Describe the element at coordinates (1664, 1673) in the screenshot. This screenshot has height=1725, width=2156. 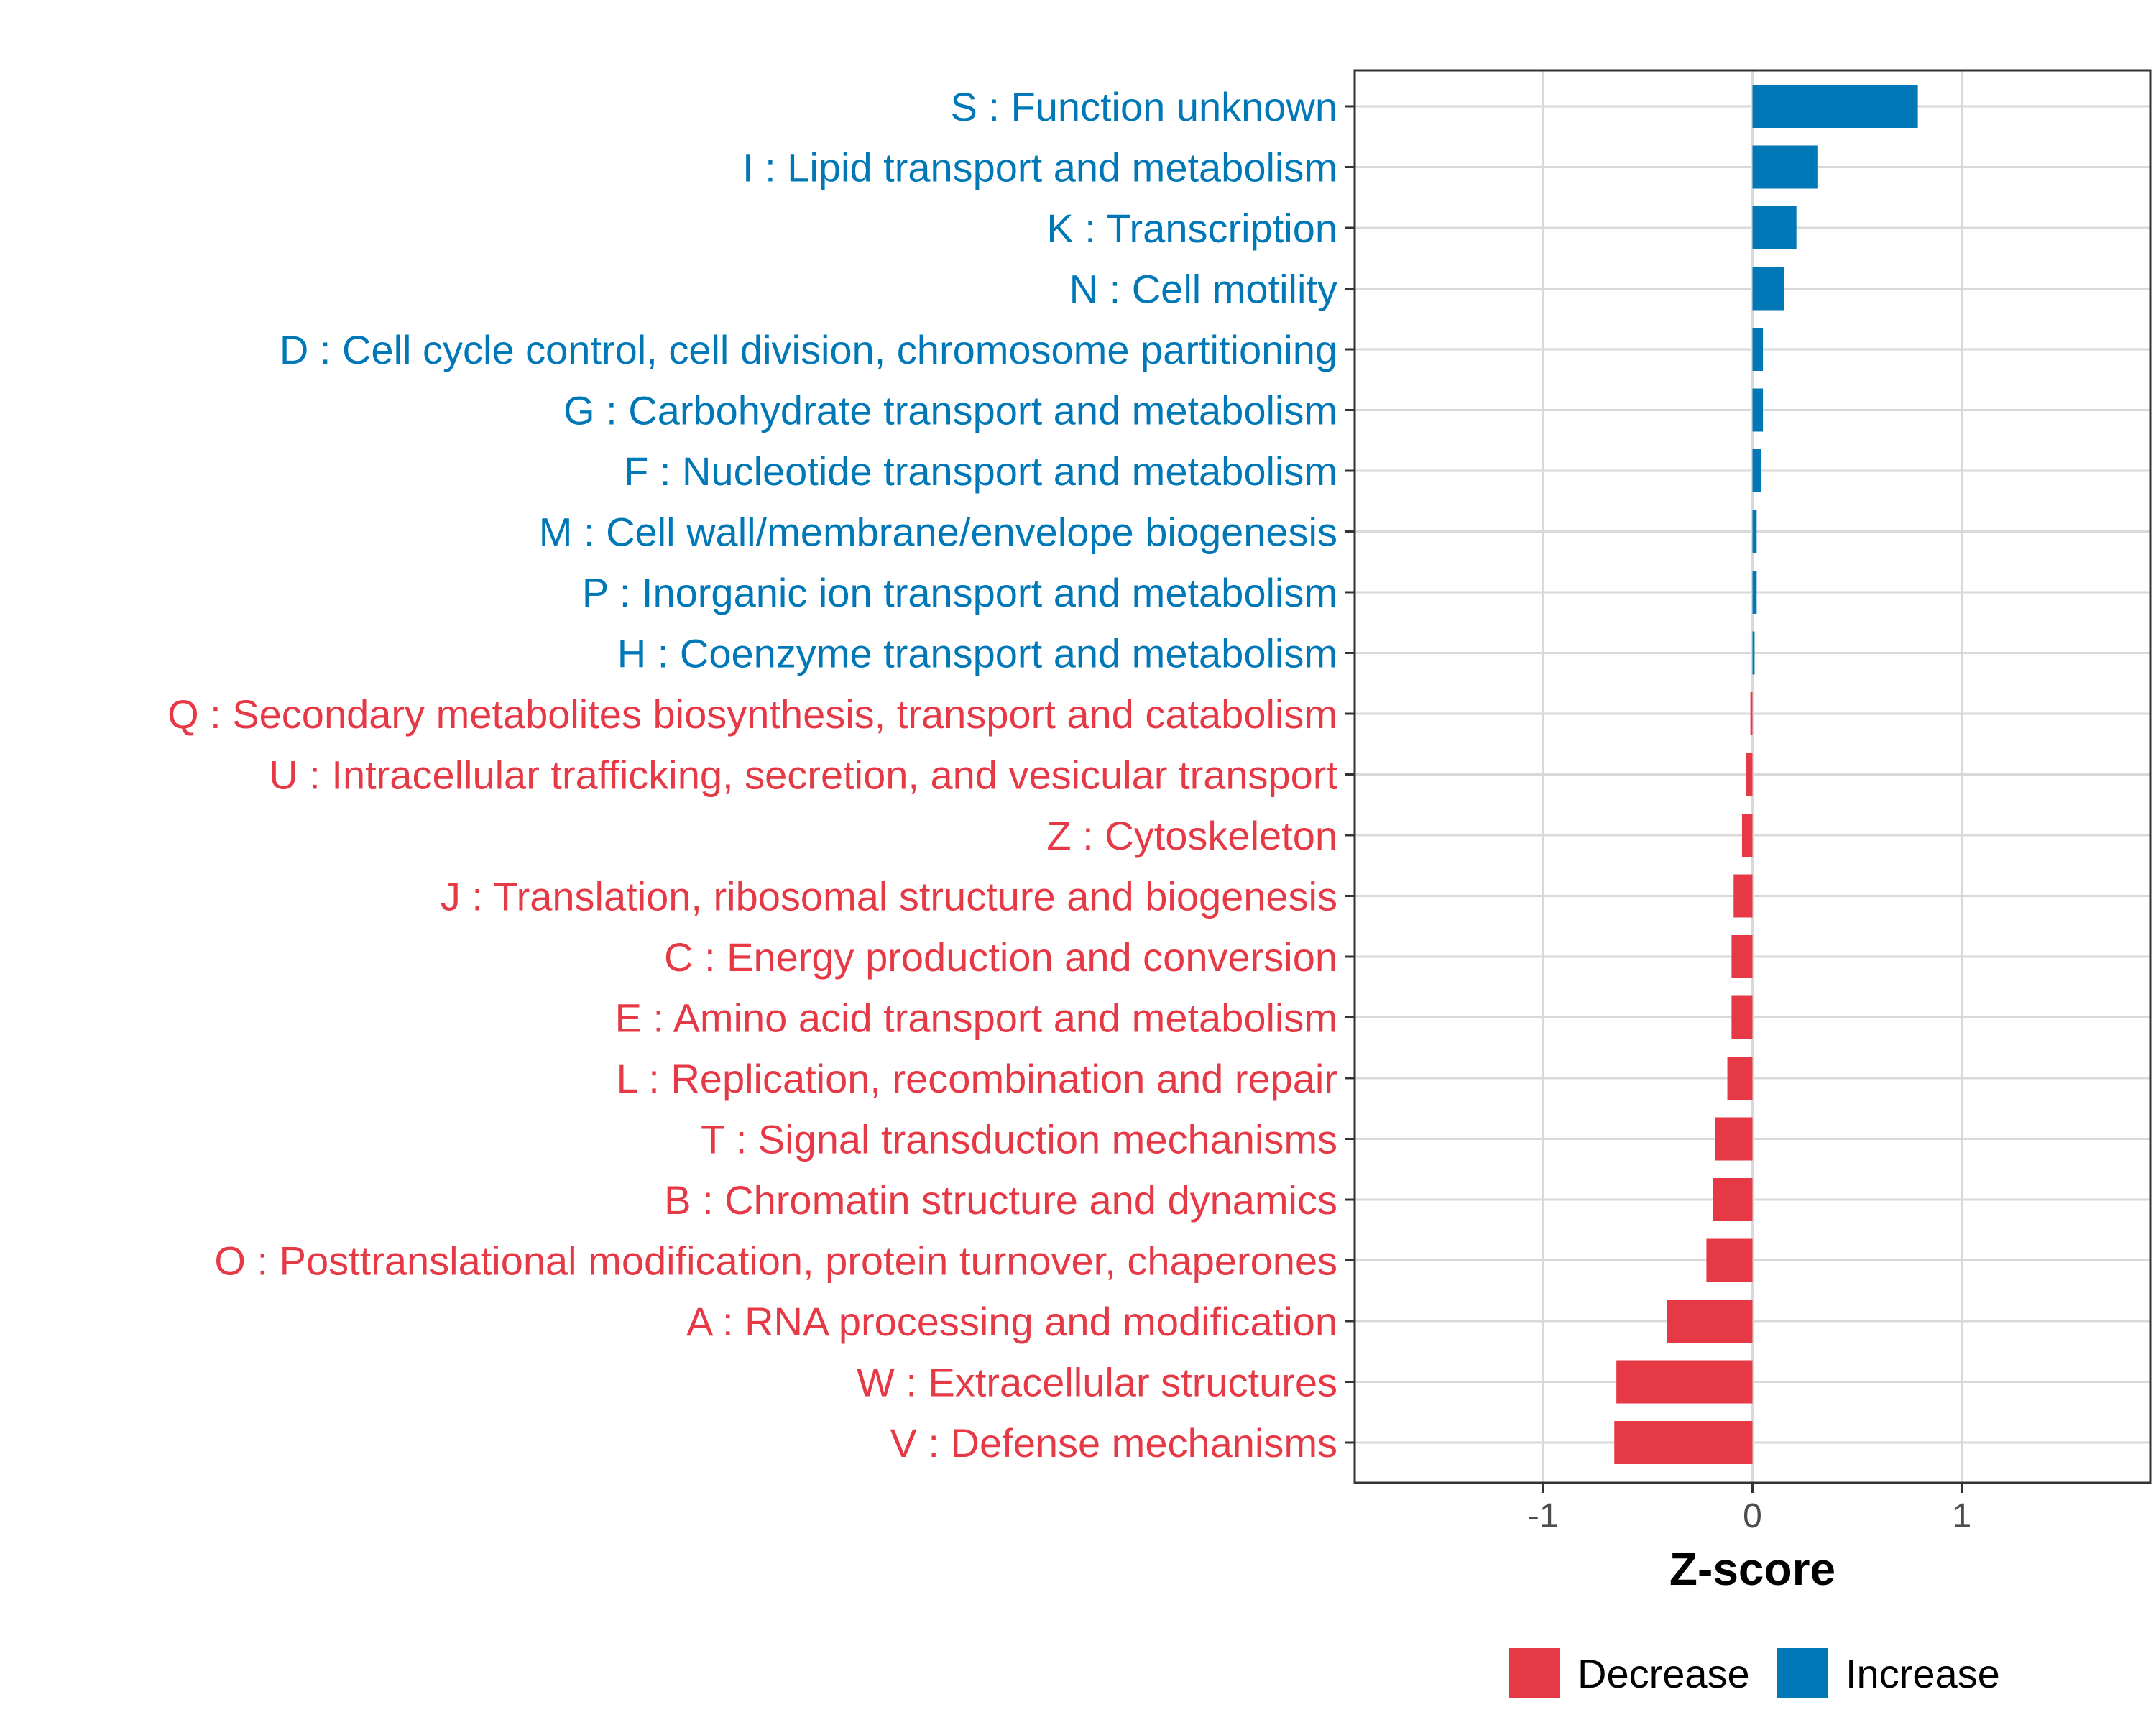
I see `legend-label: Decrease` at that location.